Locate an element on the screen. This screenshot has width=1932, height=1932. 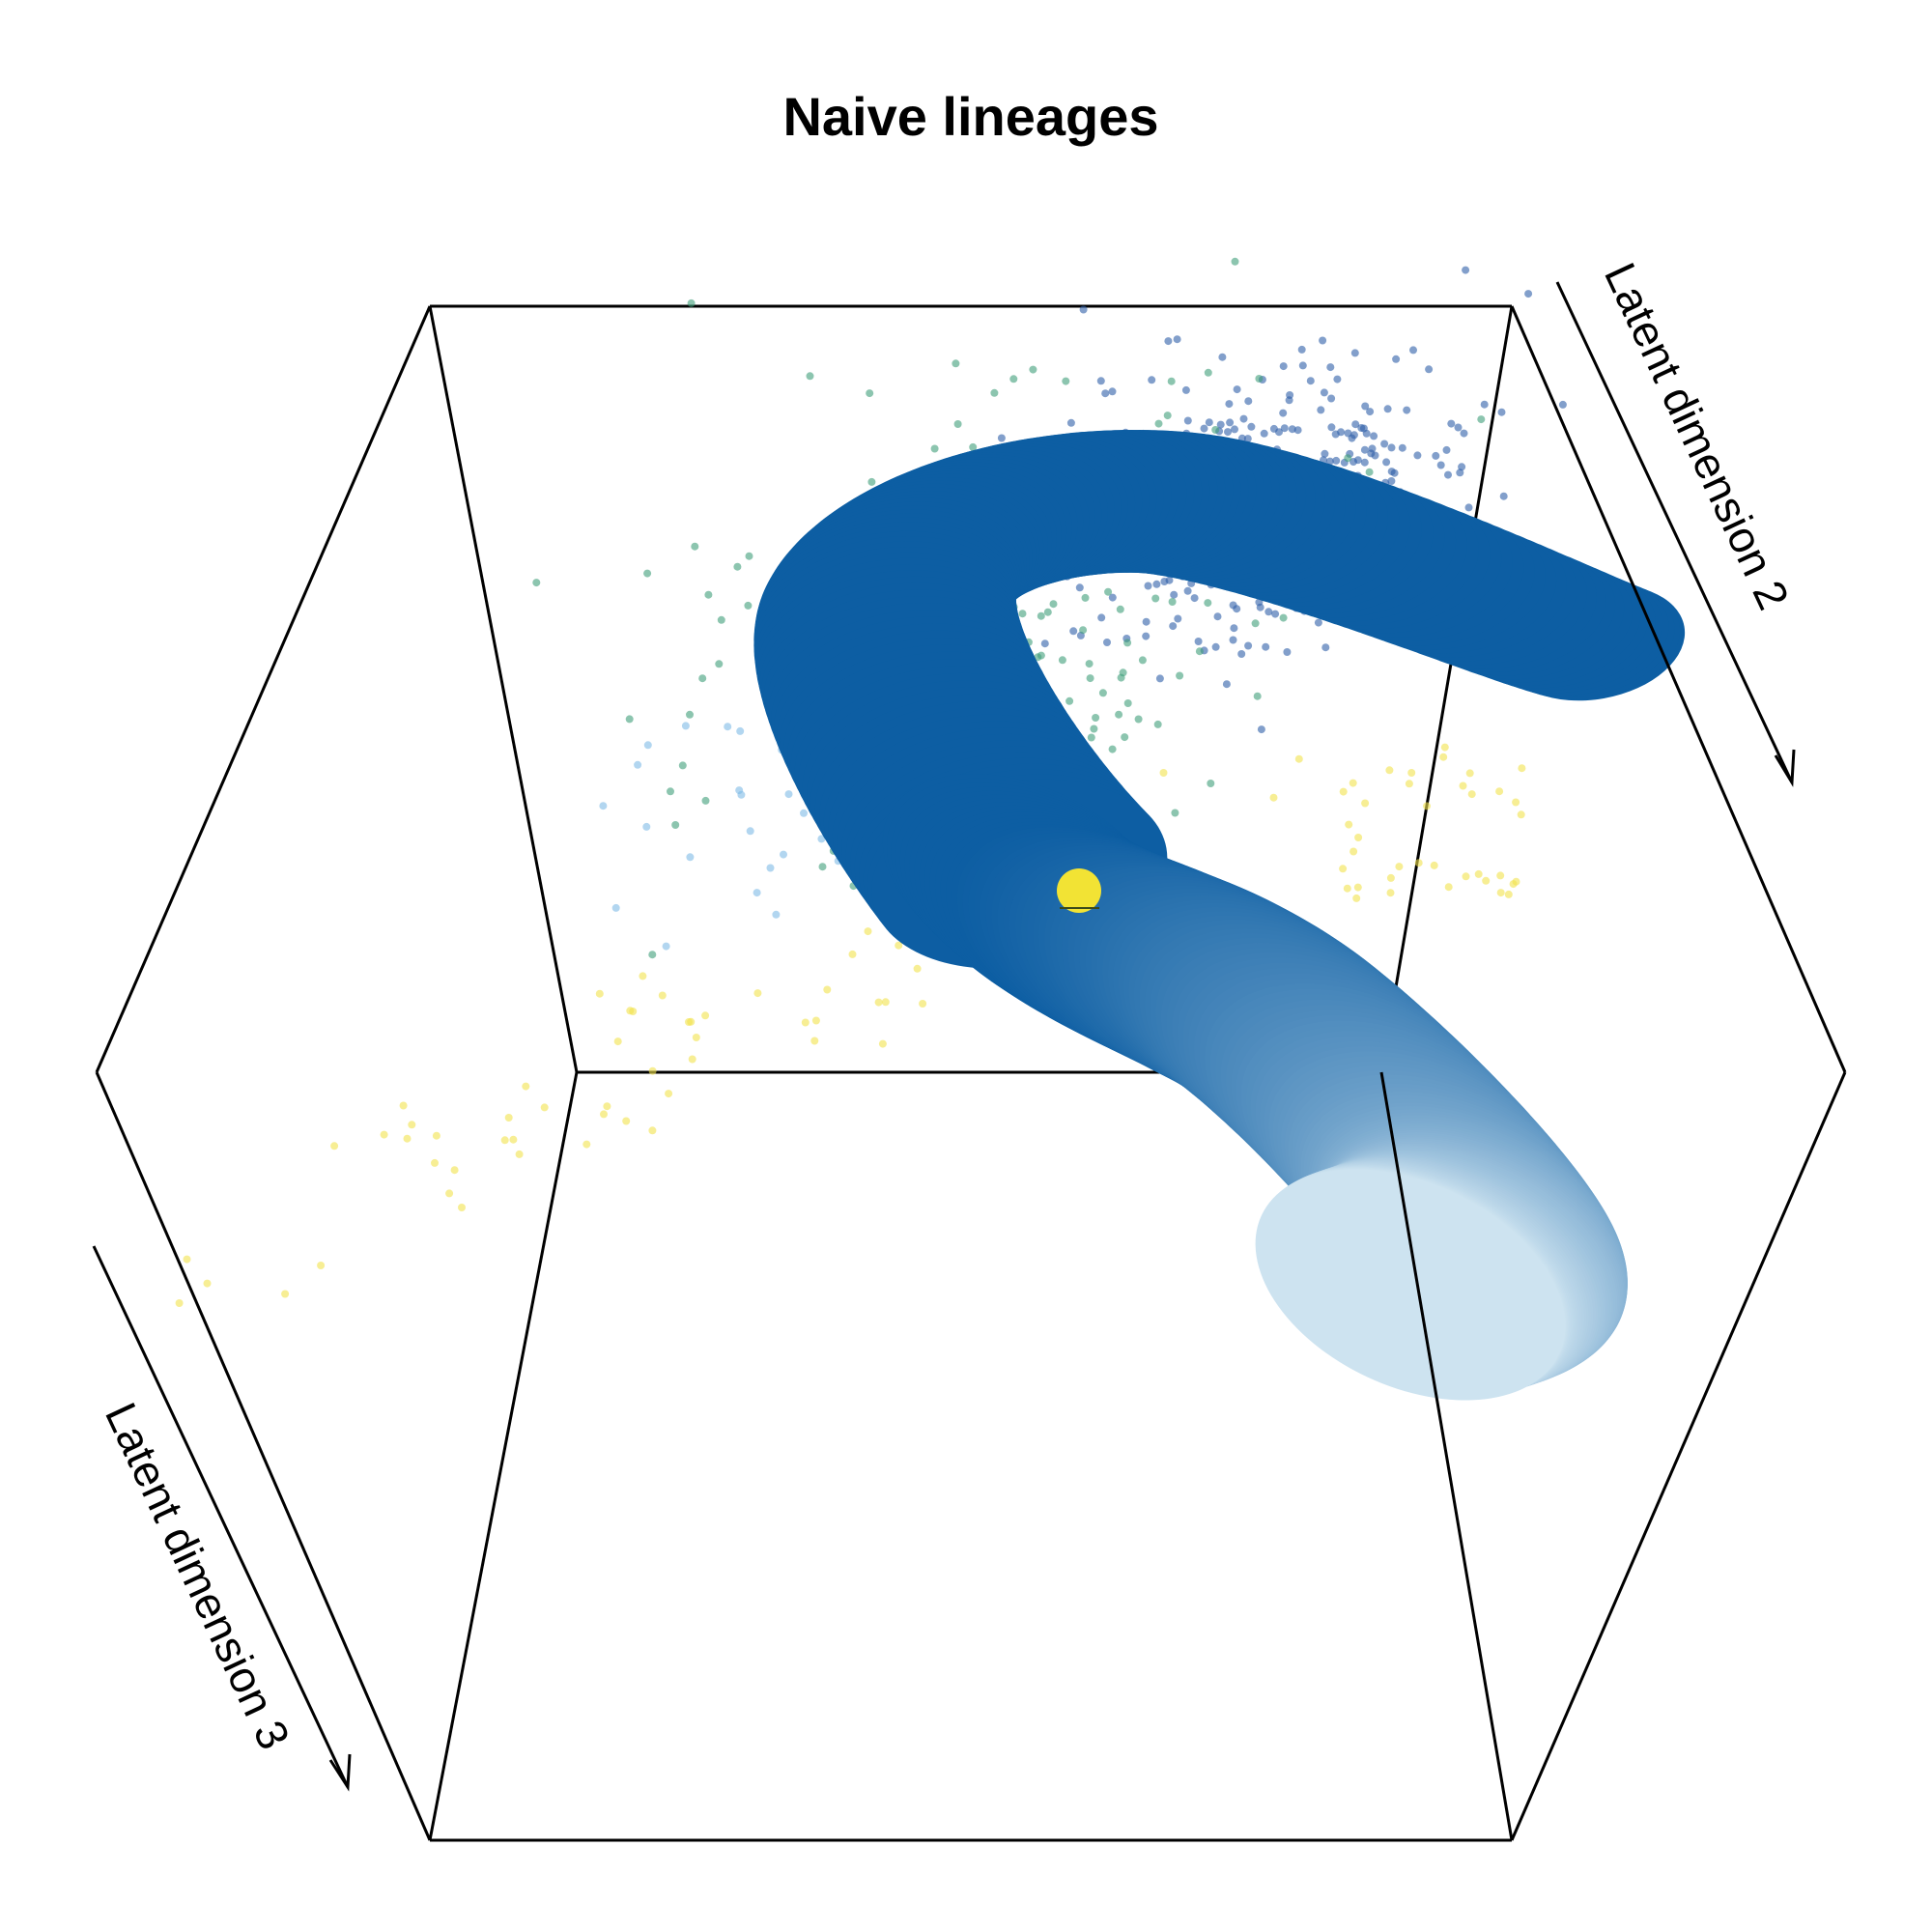
tube-segment is located at coordinates (1410, 1285).